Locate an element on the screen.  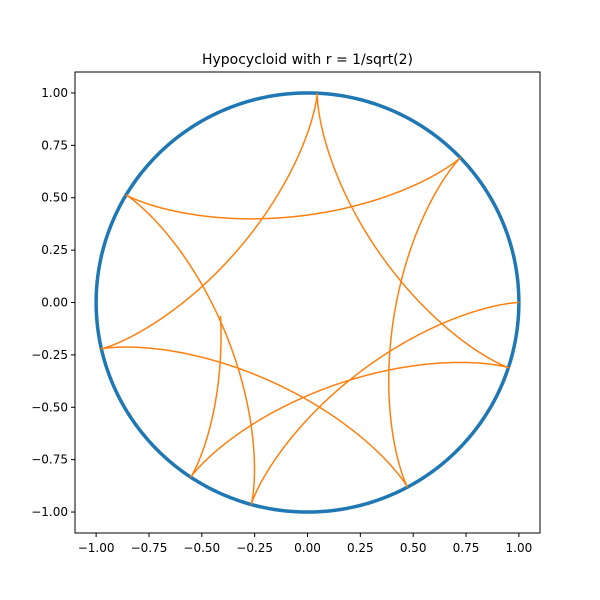
y-tick-label: −1.00 is located at coordinates (49, 512).